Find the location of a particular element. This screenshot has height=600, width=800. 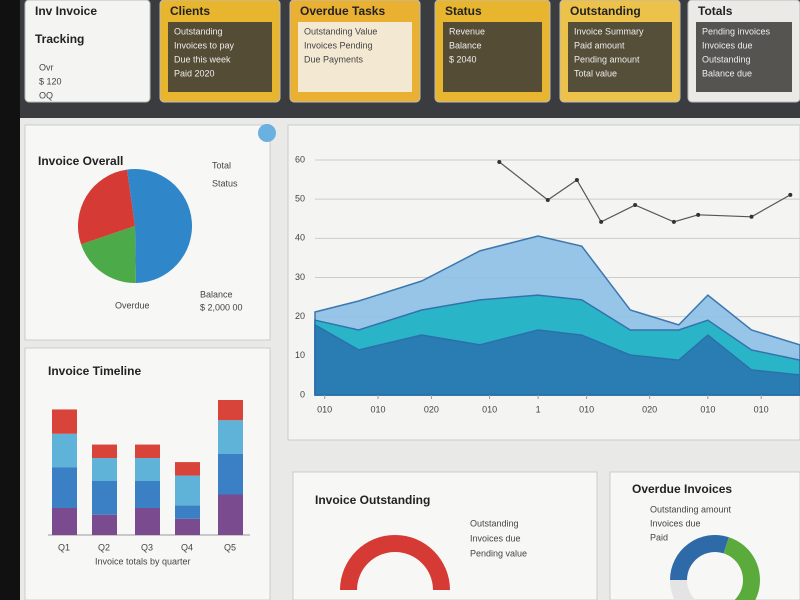

legend: Status is located at coordinates (225, 183).